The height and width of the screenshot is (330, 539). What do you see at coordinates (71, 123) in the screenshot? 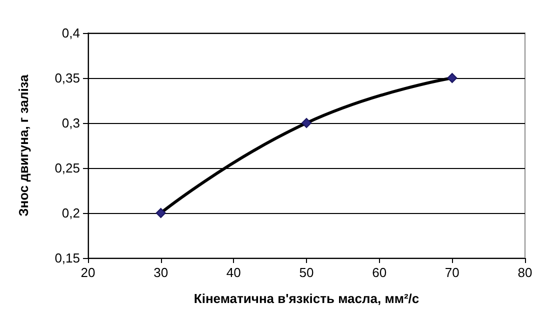
I see `y-tick-label: 0,3` at bounding box center [71, 123].